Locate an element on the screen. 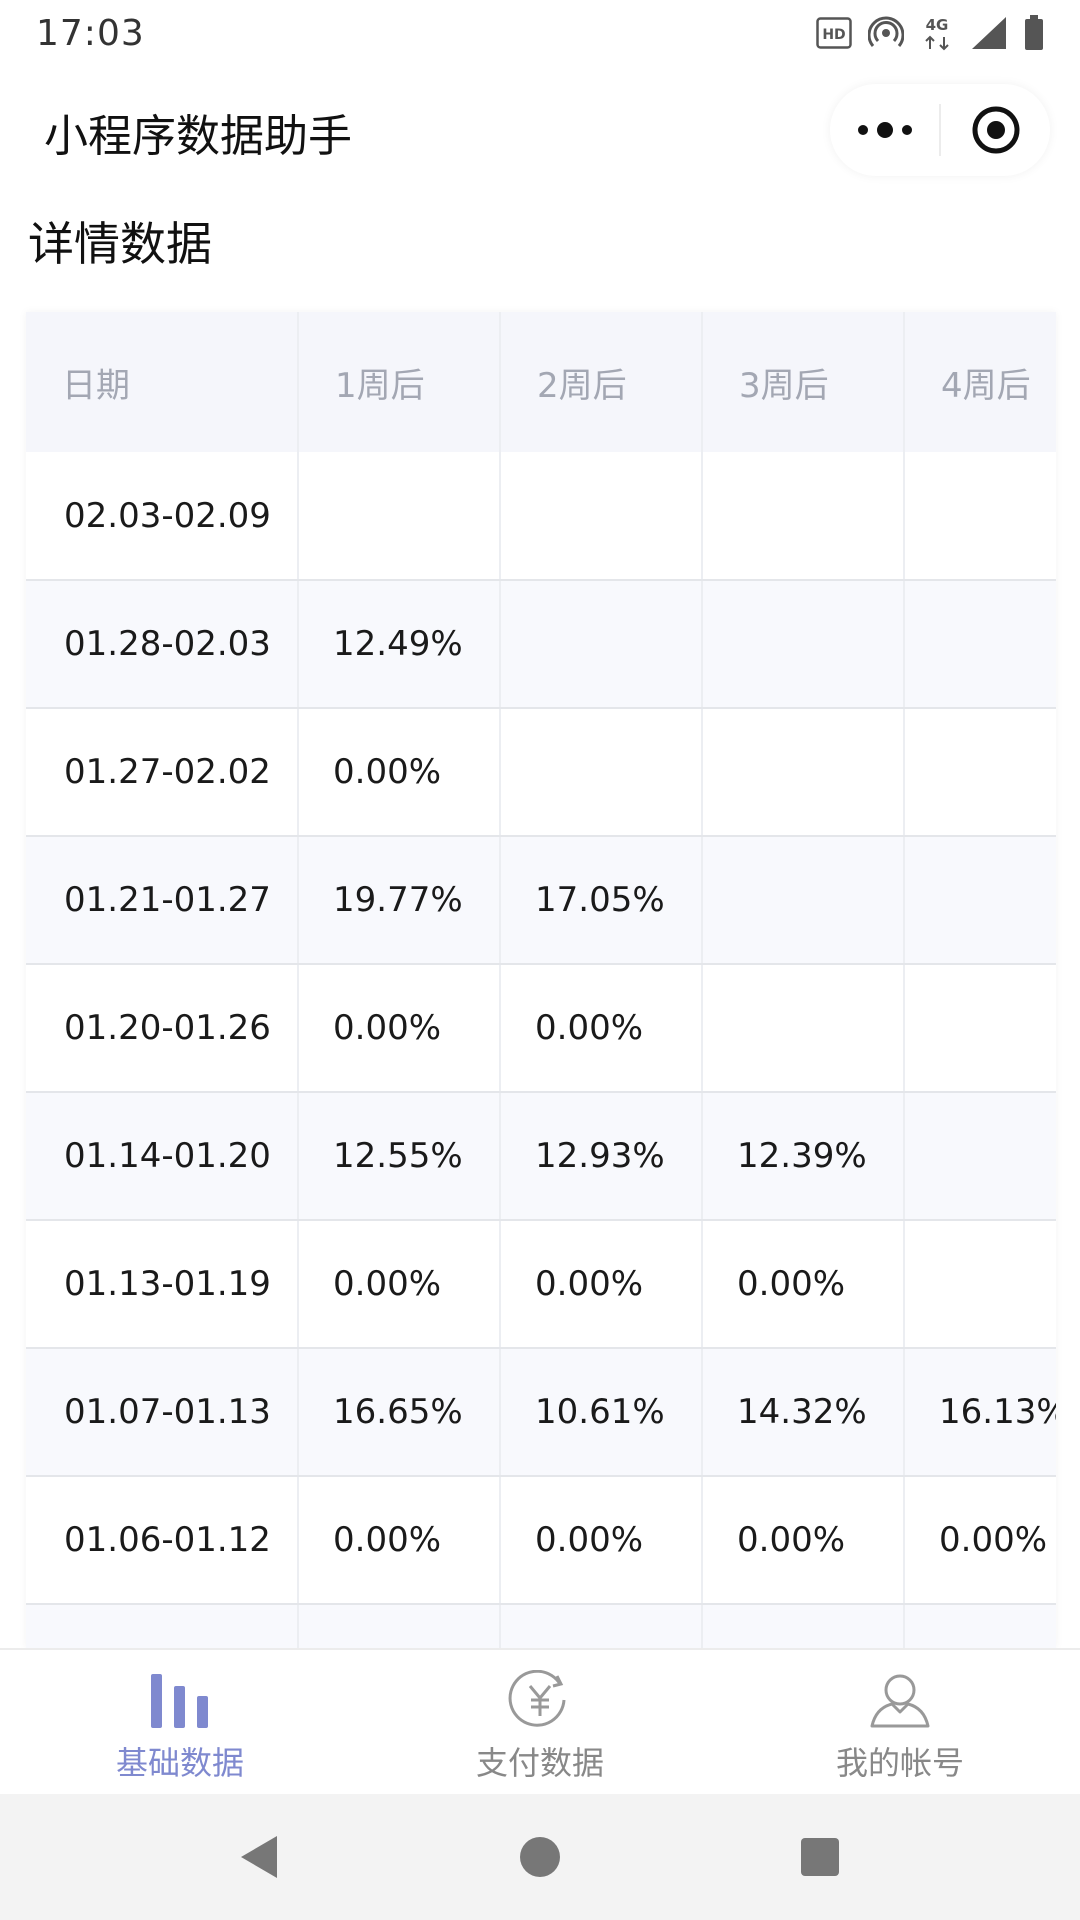 The image size is (1080, 1920). cell-value: 19.77% is located at coordinates (399, 900).